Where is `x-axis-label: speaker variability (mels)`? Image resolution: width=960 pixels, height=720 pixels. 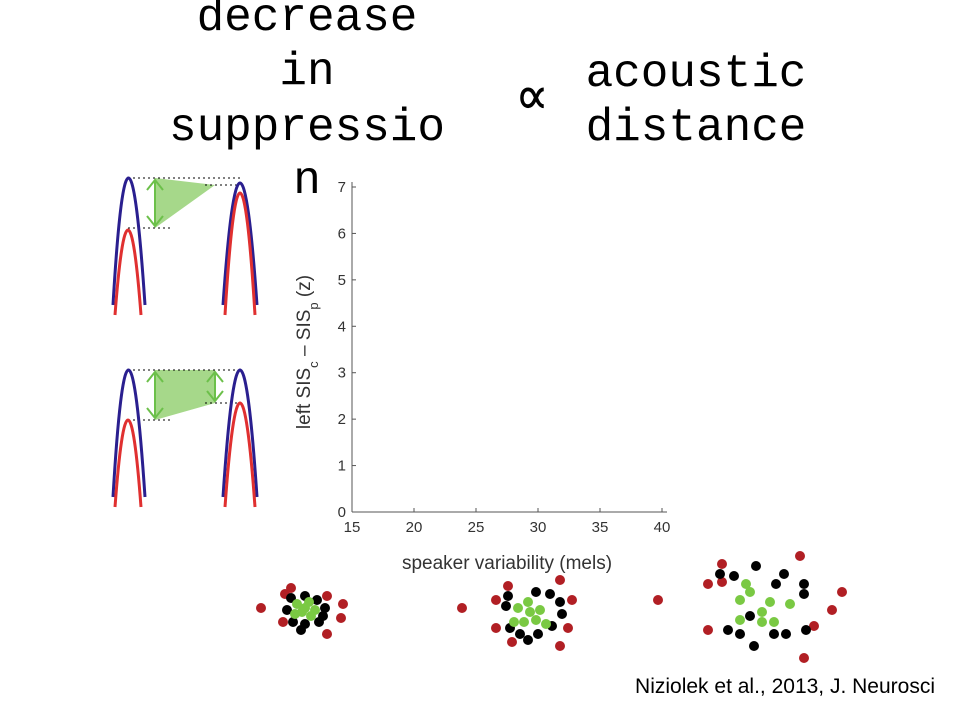 x-axis-label: speaker variability (mels) is located at coordinates (507, 563).